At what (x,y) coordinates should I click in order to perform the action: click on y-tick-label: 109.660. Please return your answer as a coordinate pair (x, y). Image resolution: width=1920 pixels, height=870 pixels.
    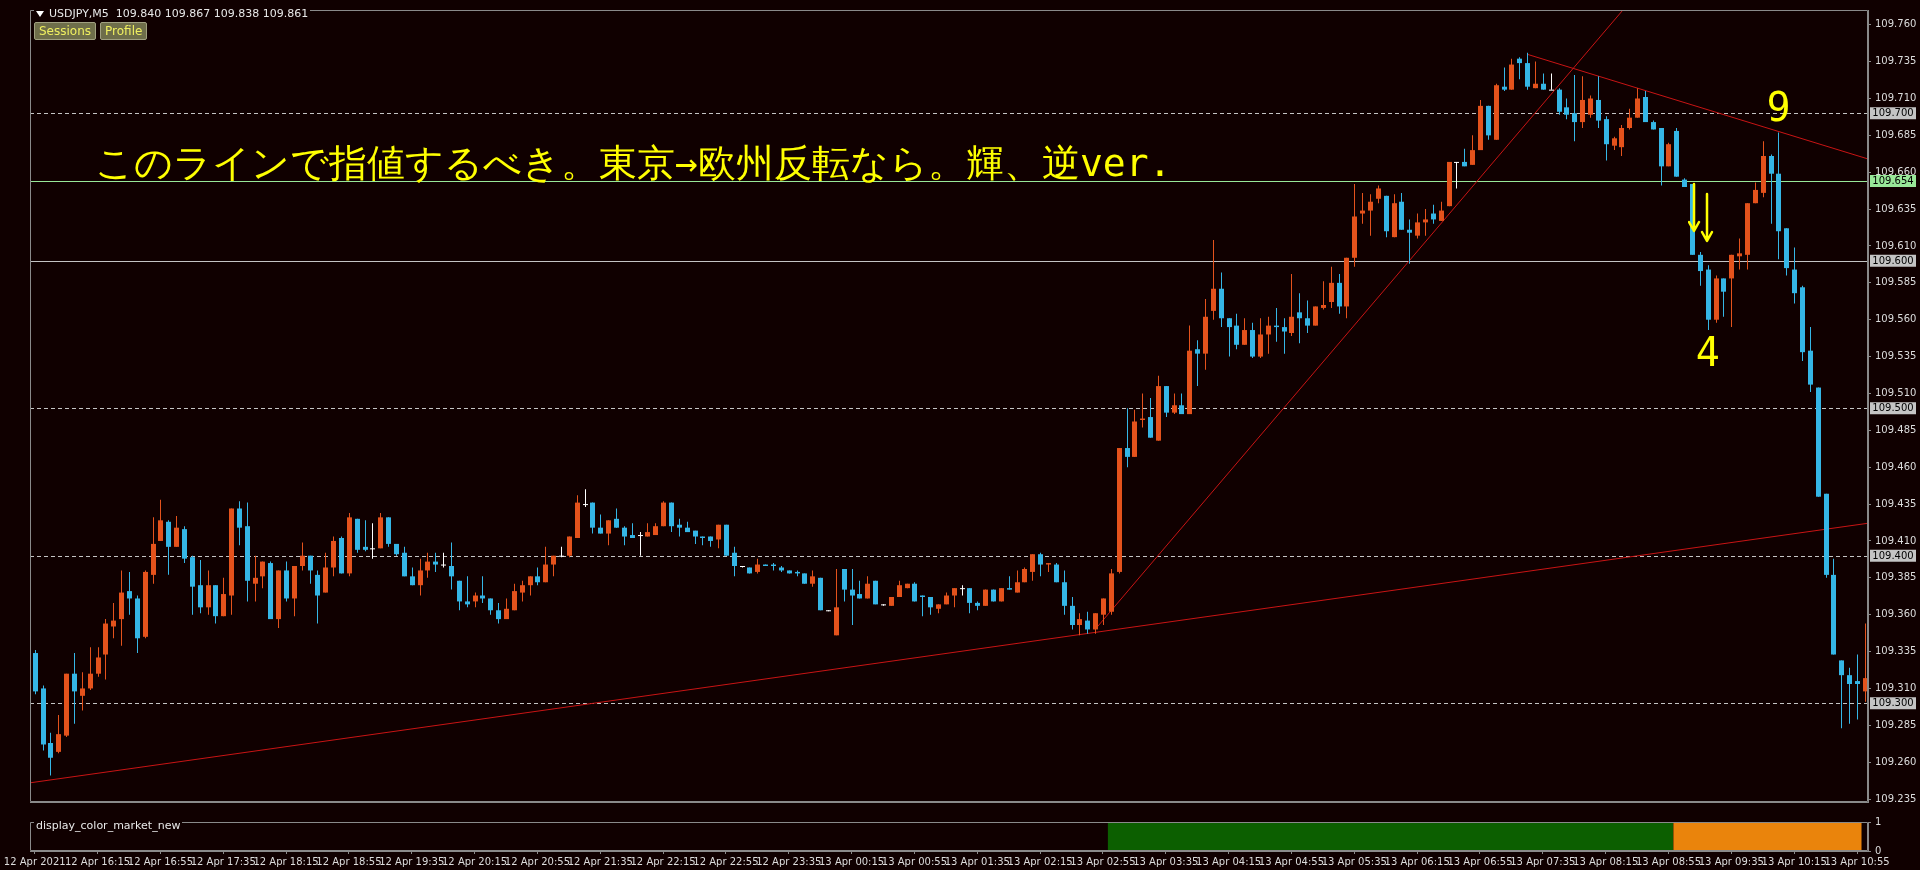
    Looking at the image, I should click on (1896, 171).